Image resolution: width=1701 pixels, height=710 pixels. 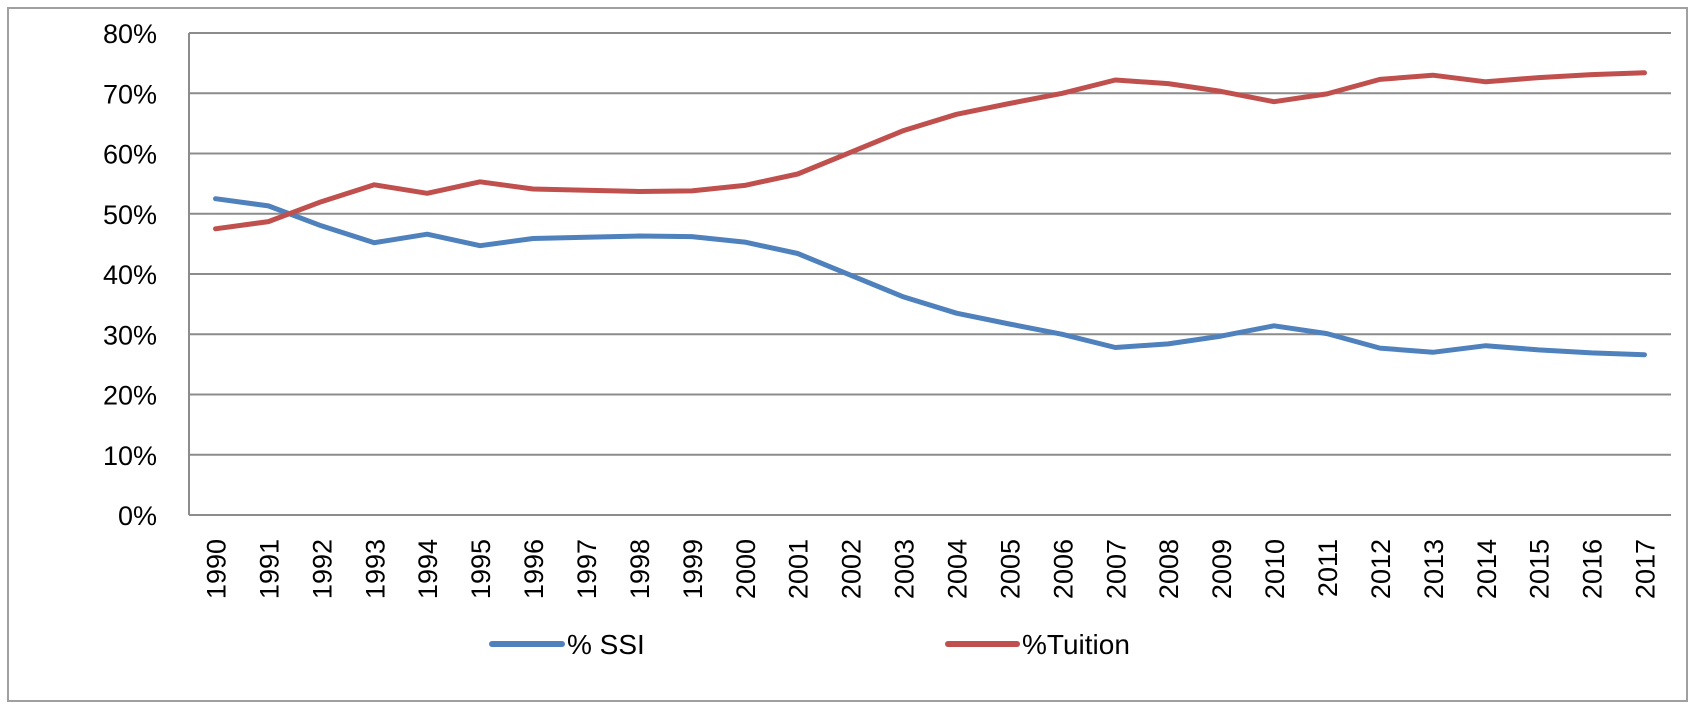 I want to click on x-tick-label: 2010, so click(x=1275, y=569).